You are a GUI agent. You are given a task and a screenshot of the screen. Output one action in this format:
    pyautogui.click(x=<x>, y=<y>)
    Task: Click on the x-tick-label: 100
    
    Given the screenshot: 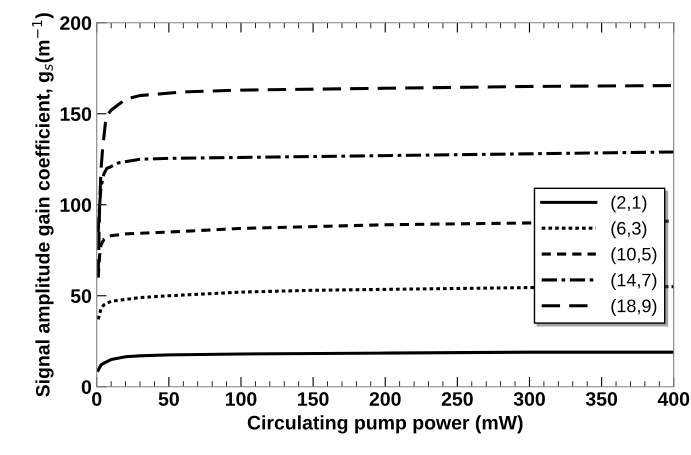 What is the action you would take?
    pyautogui.click(x=241, y=399)
    